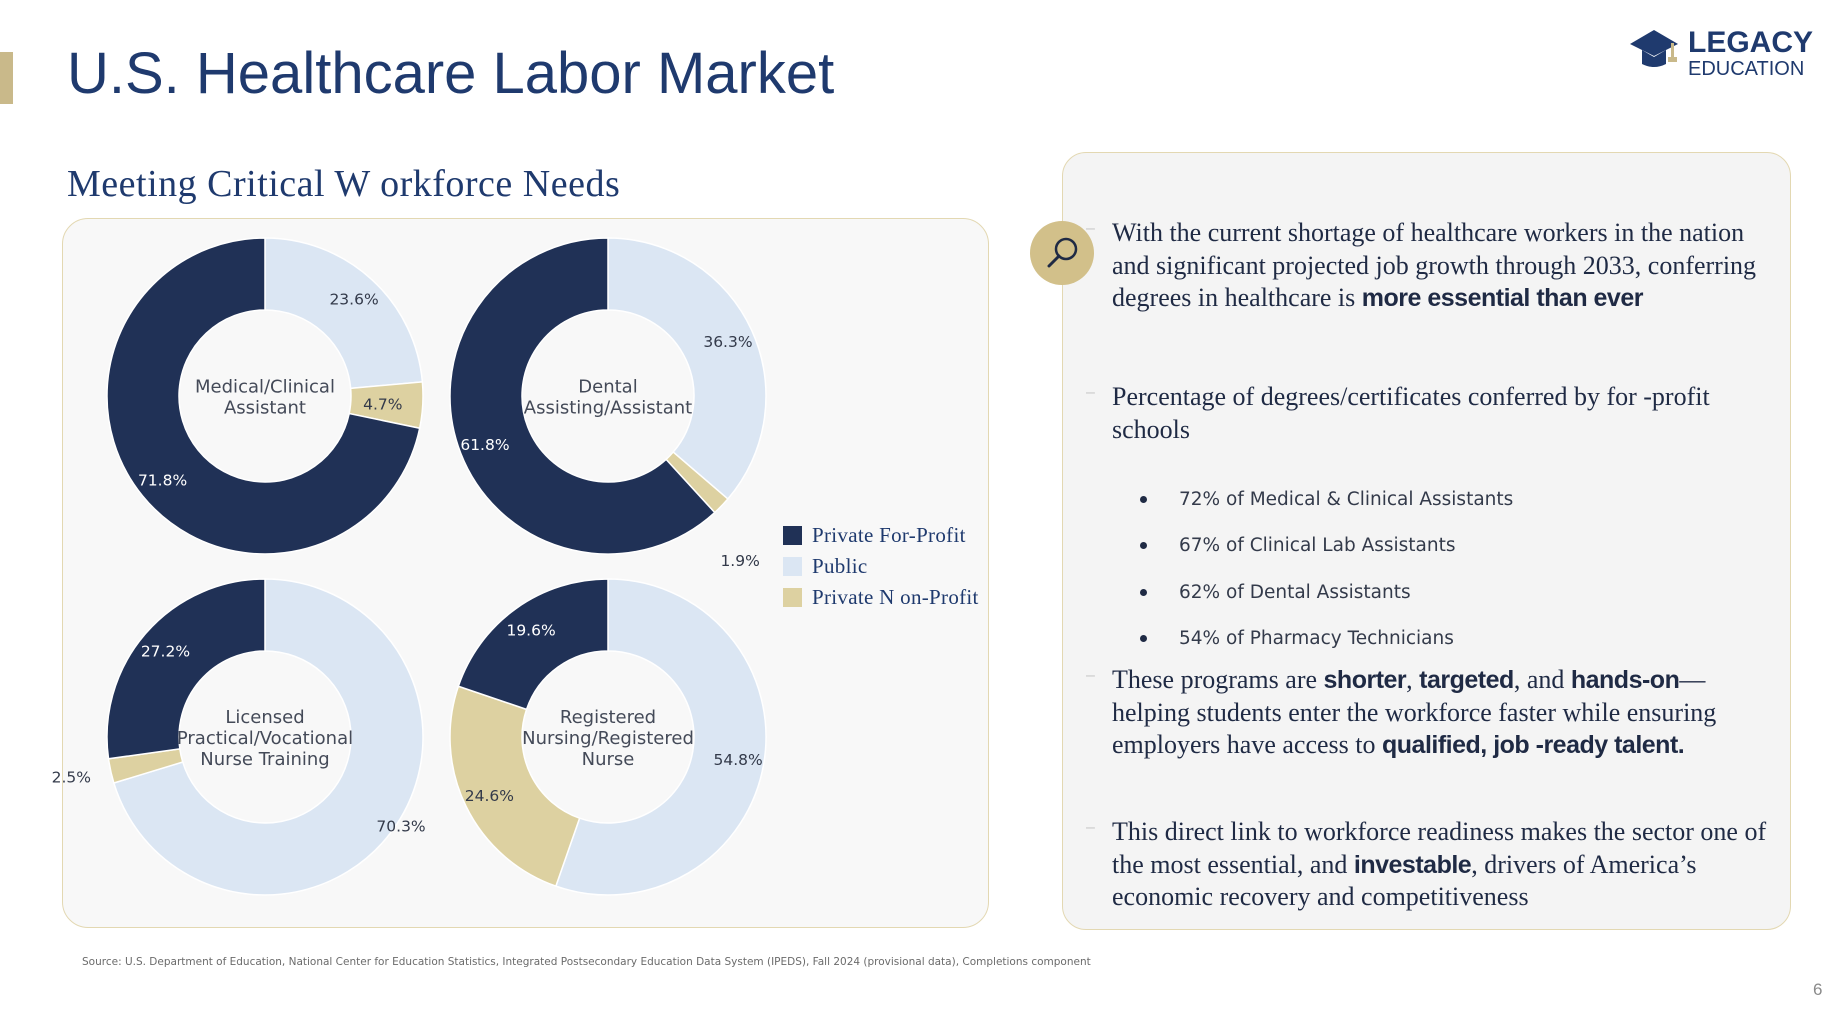  Describe the element at coordinates (530, 631) in the screenshot. I see `data-label: 19.6%` at that location.